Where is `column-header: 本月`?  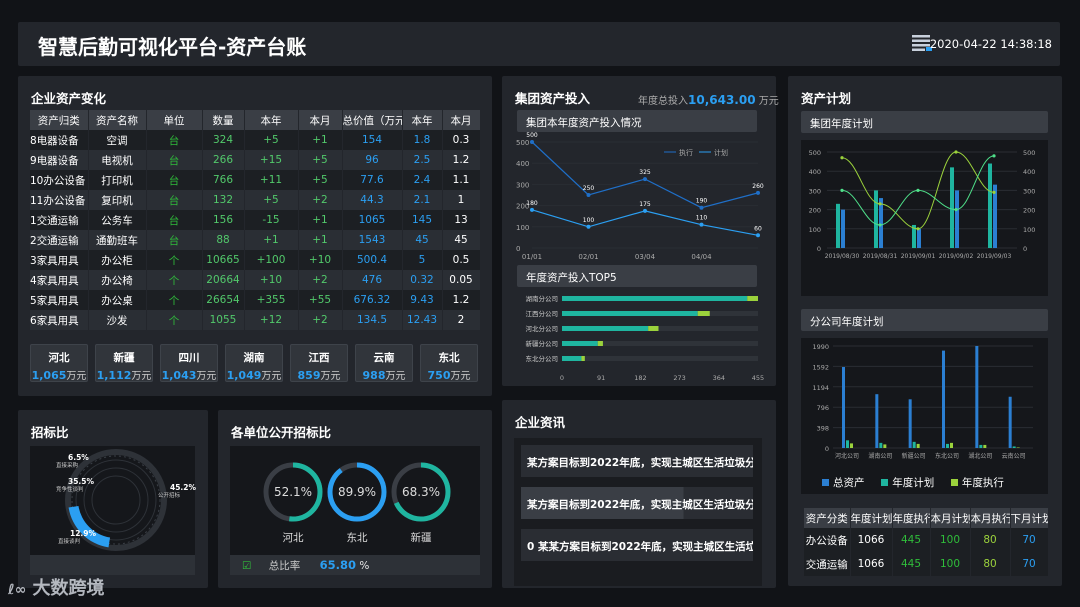 column-header: 本月 is located at coordinates (320, 120).